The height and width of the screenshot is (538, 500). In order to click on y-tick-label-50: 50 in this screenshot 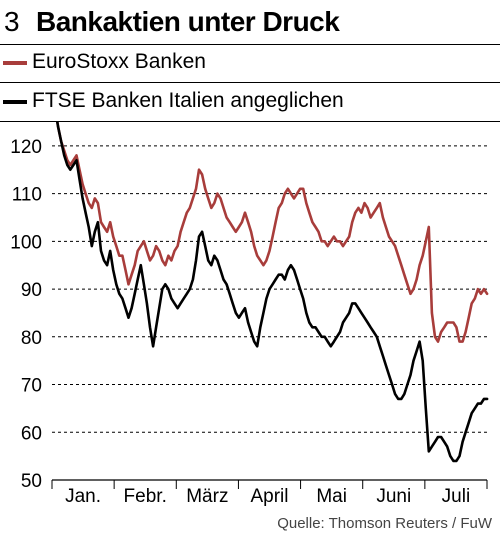, I will do `click(31, 481)`.